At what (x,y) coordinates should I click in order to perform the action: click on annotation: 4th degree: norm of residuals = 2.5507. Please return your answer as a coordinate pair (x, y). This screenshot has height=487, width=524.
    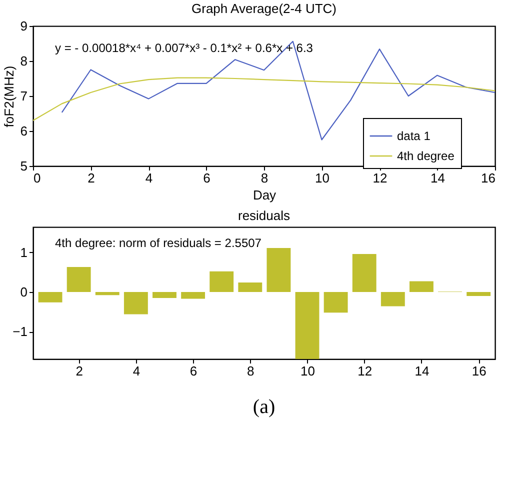
    Looking at the image, I should click on (158, 243).